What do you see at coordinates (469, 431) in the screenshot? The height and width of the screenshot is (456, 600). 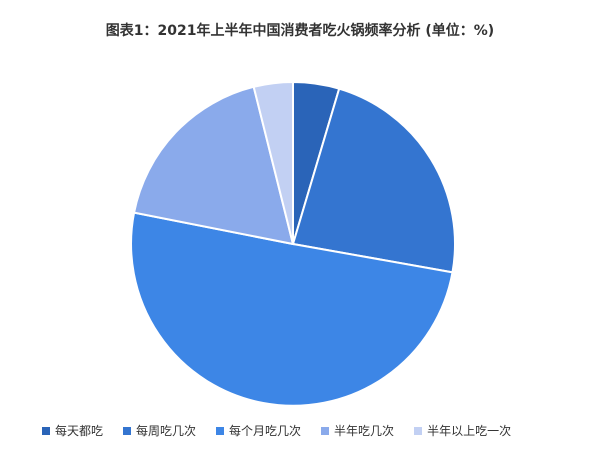 I see `legend-label: 半年以上吃一次` at bounding box center [469, 431].